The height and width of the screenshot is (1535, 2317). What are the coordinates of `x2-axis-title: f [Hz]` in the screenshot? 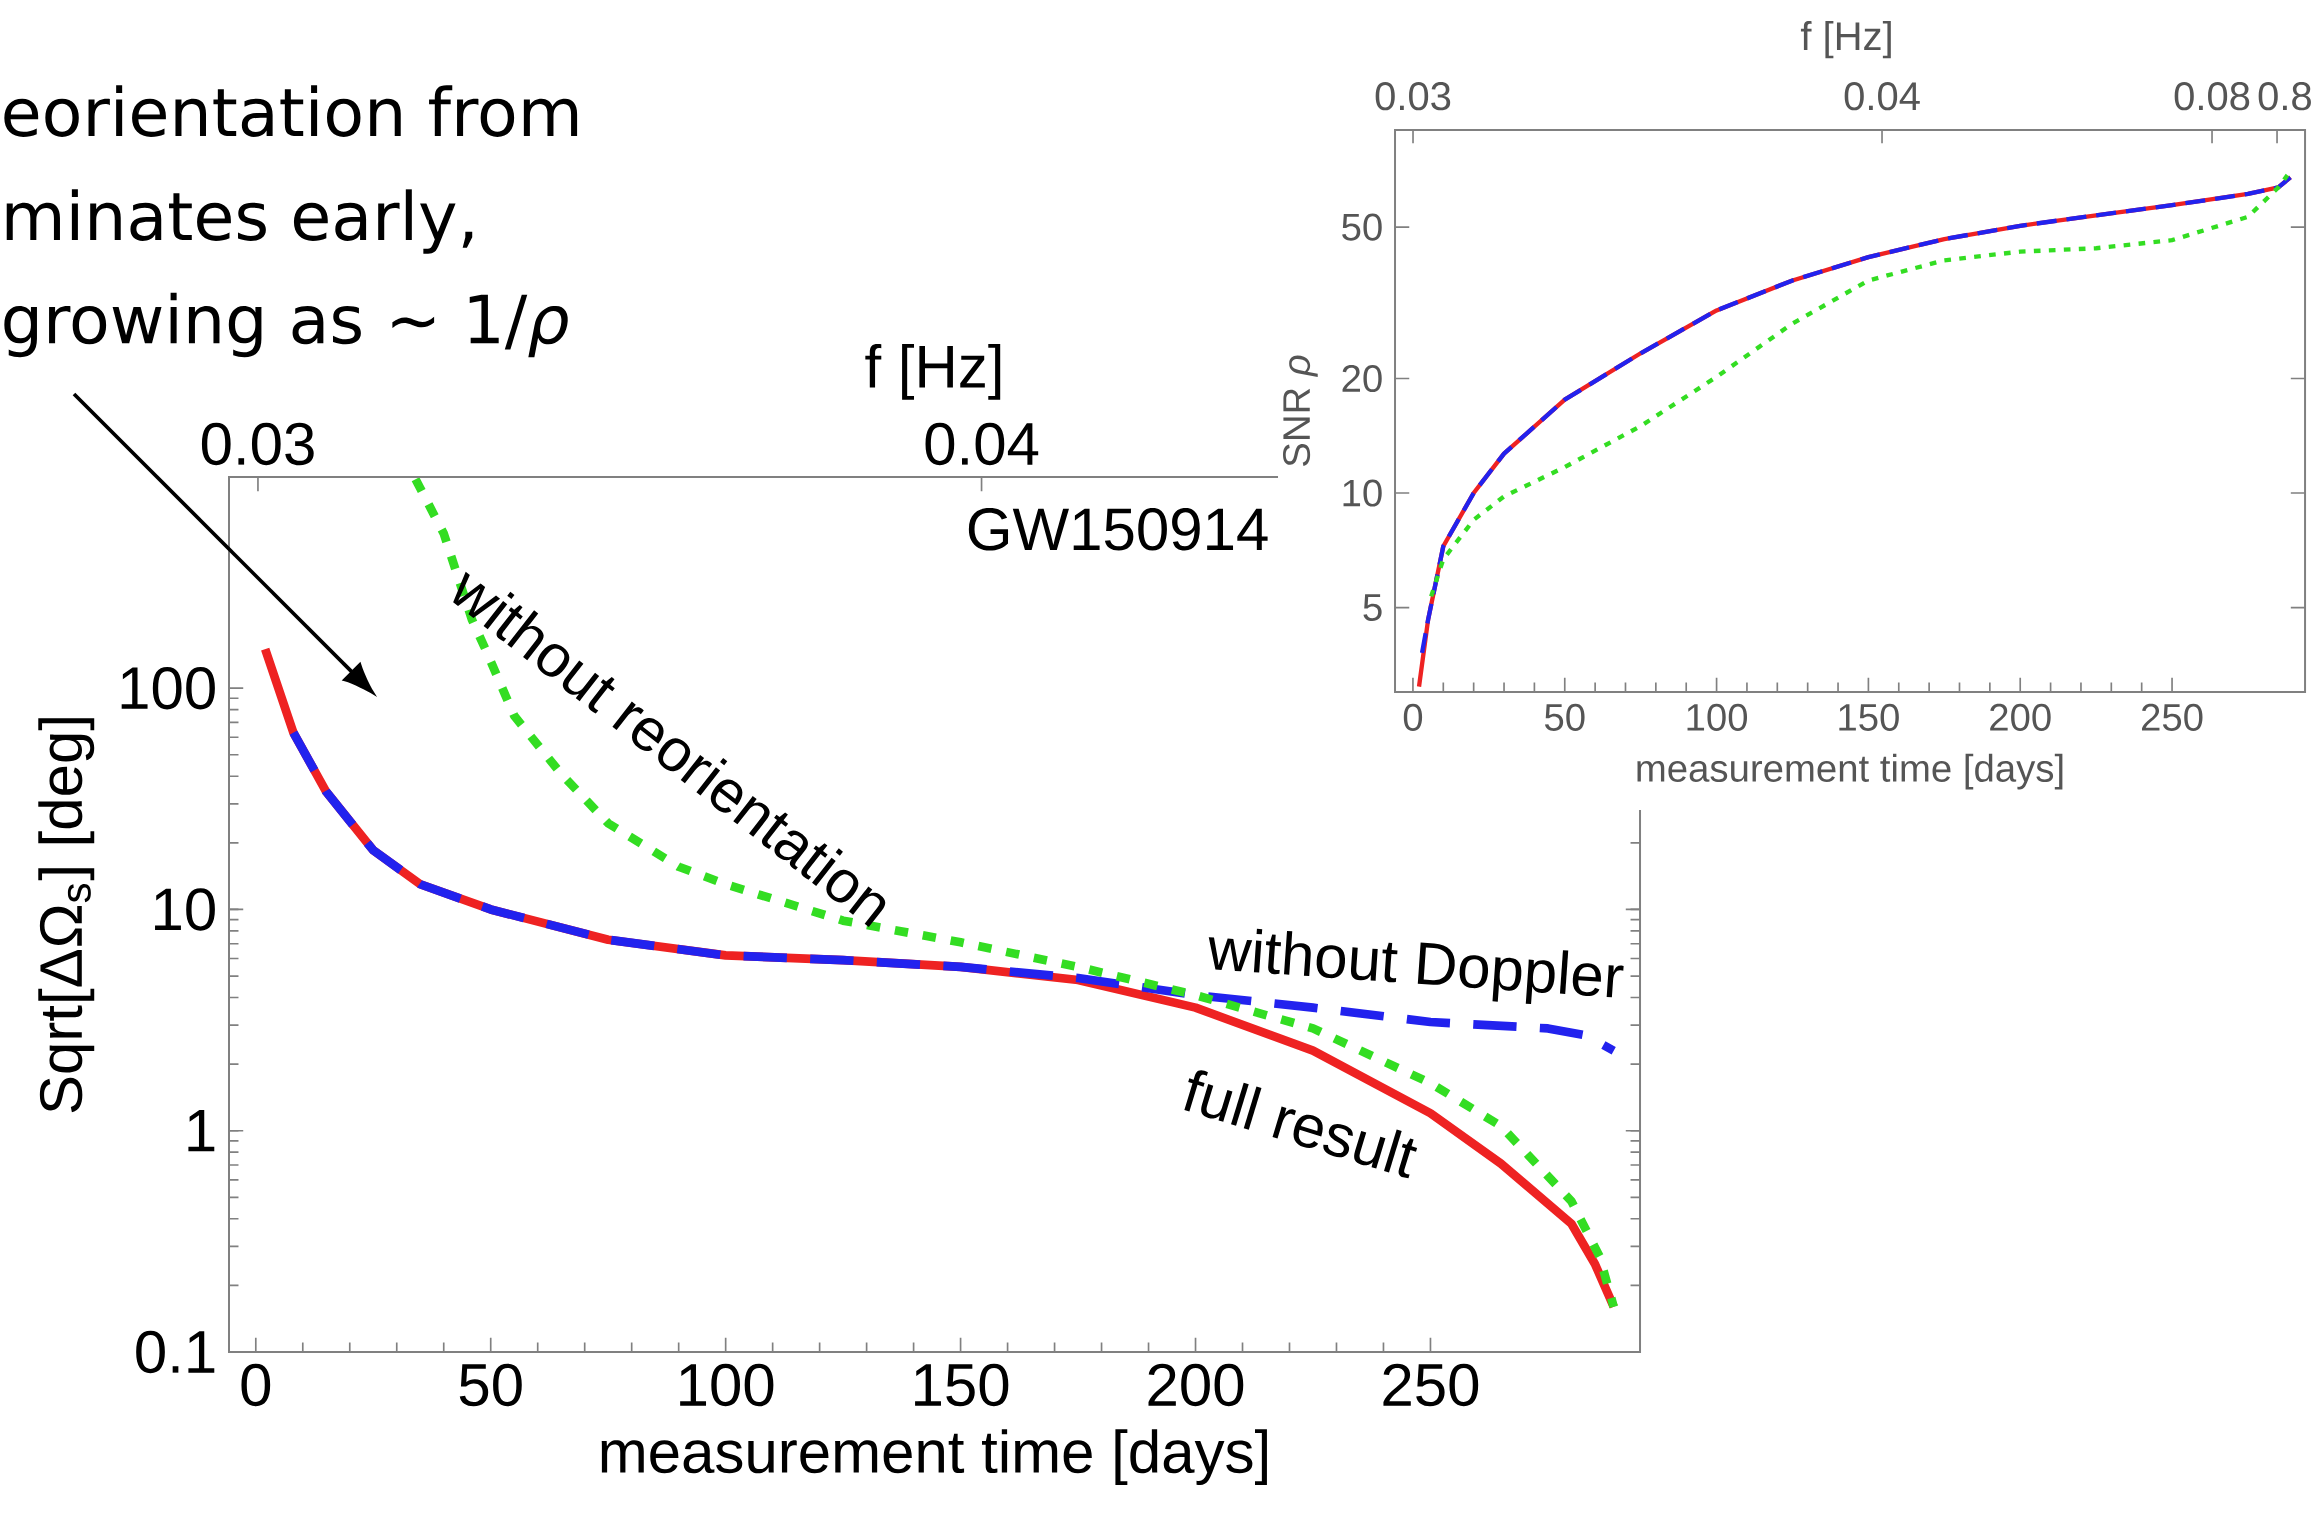 It's located at (933, 371).